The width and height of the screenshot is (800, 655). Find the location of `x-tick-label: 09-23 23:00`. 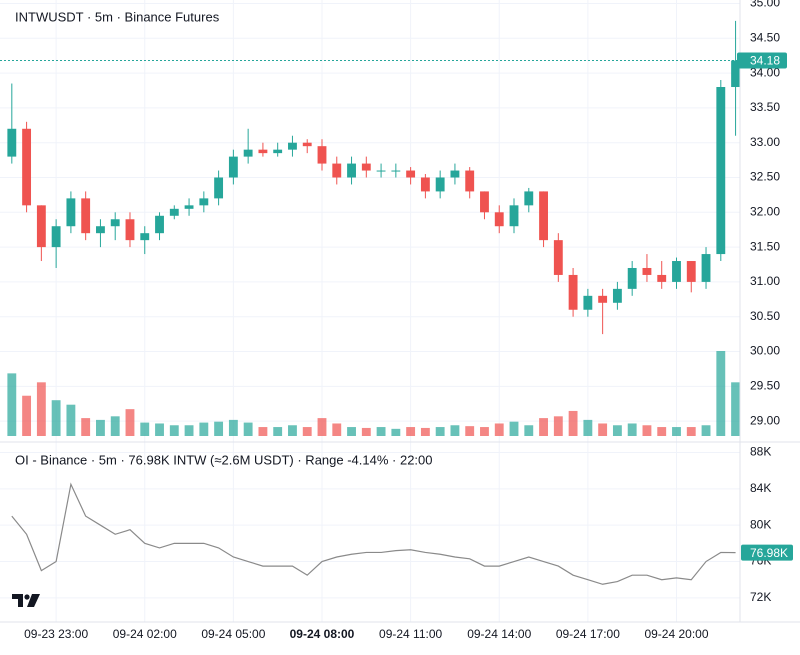

x-tick-label: 09-23 23:00 is located at coordinates (56, 634).